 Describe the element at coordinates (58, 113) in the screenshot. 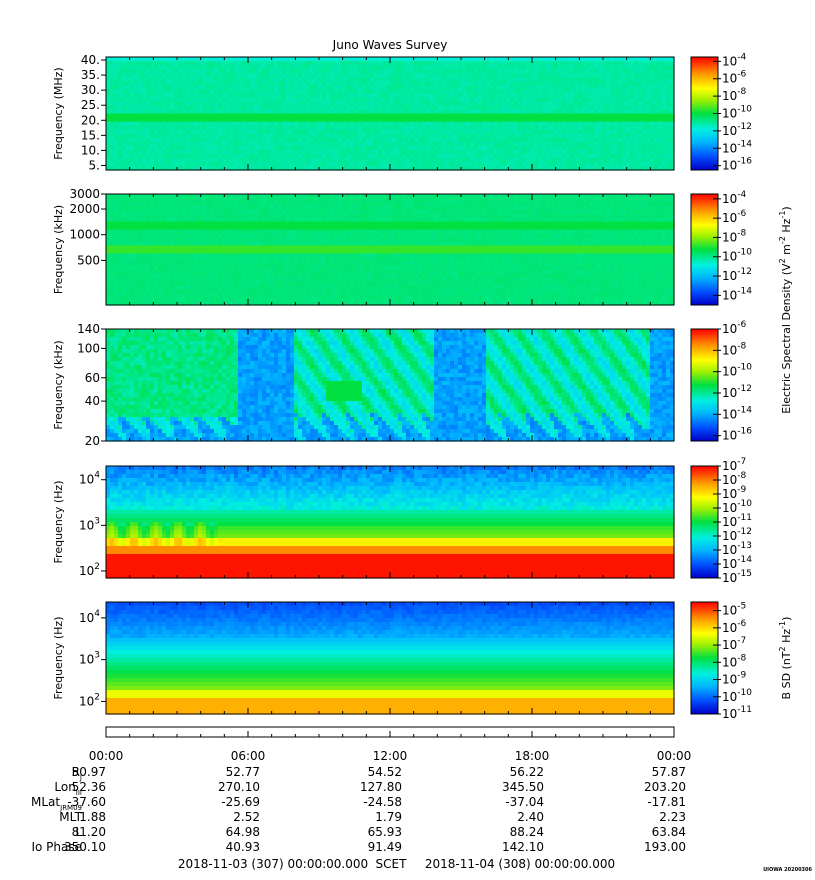

I see `y-axis-label: Frequency (MHz)` at that location.